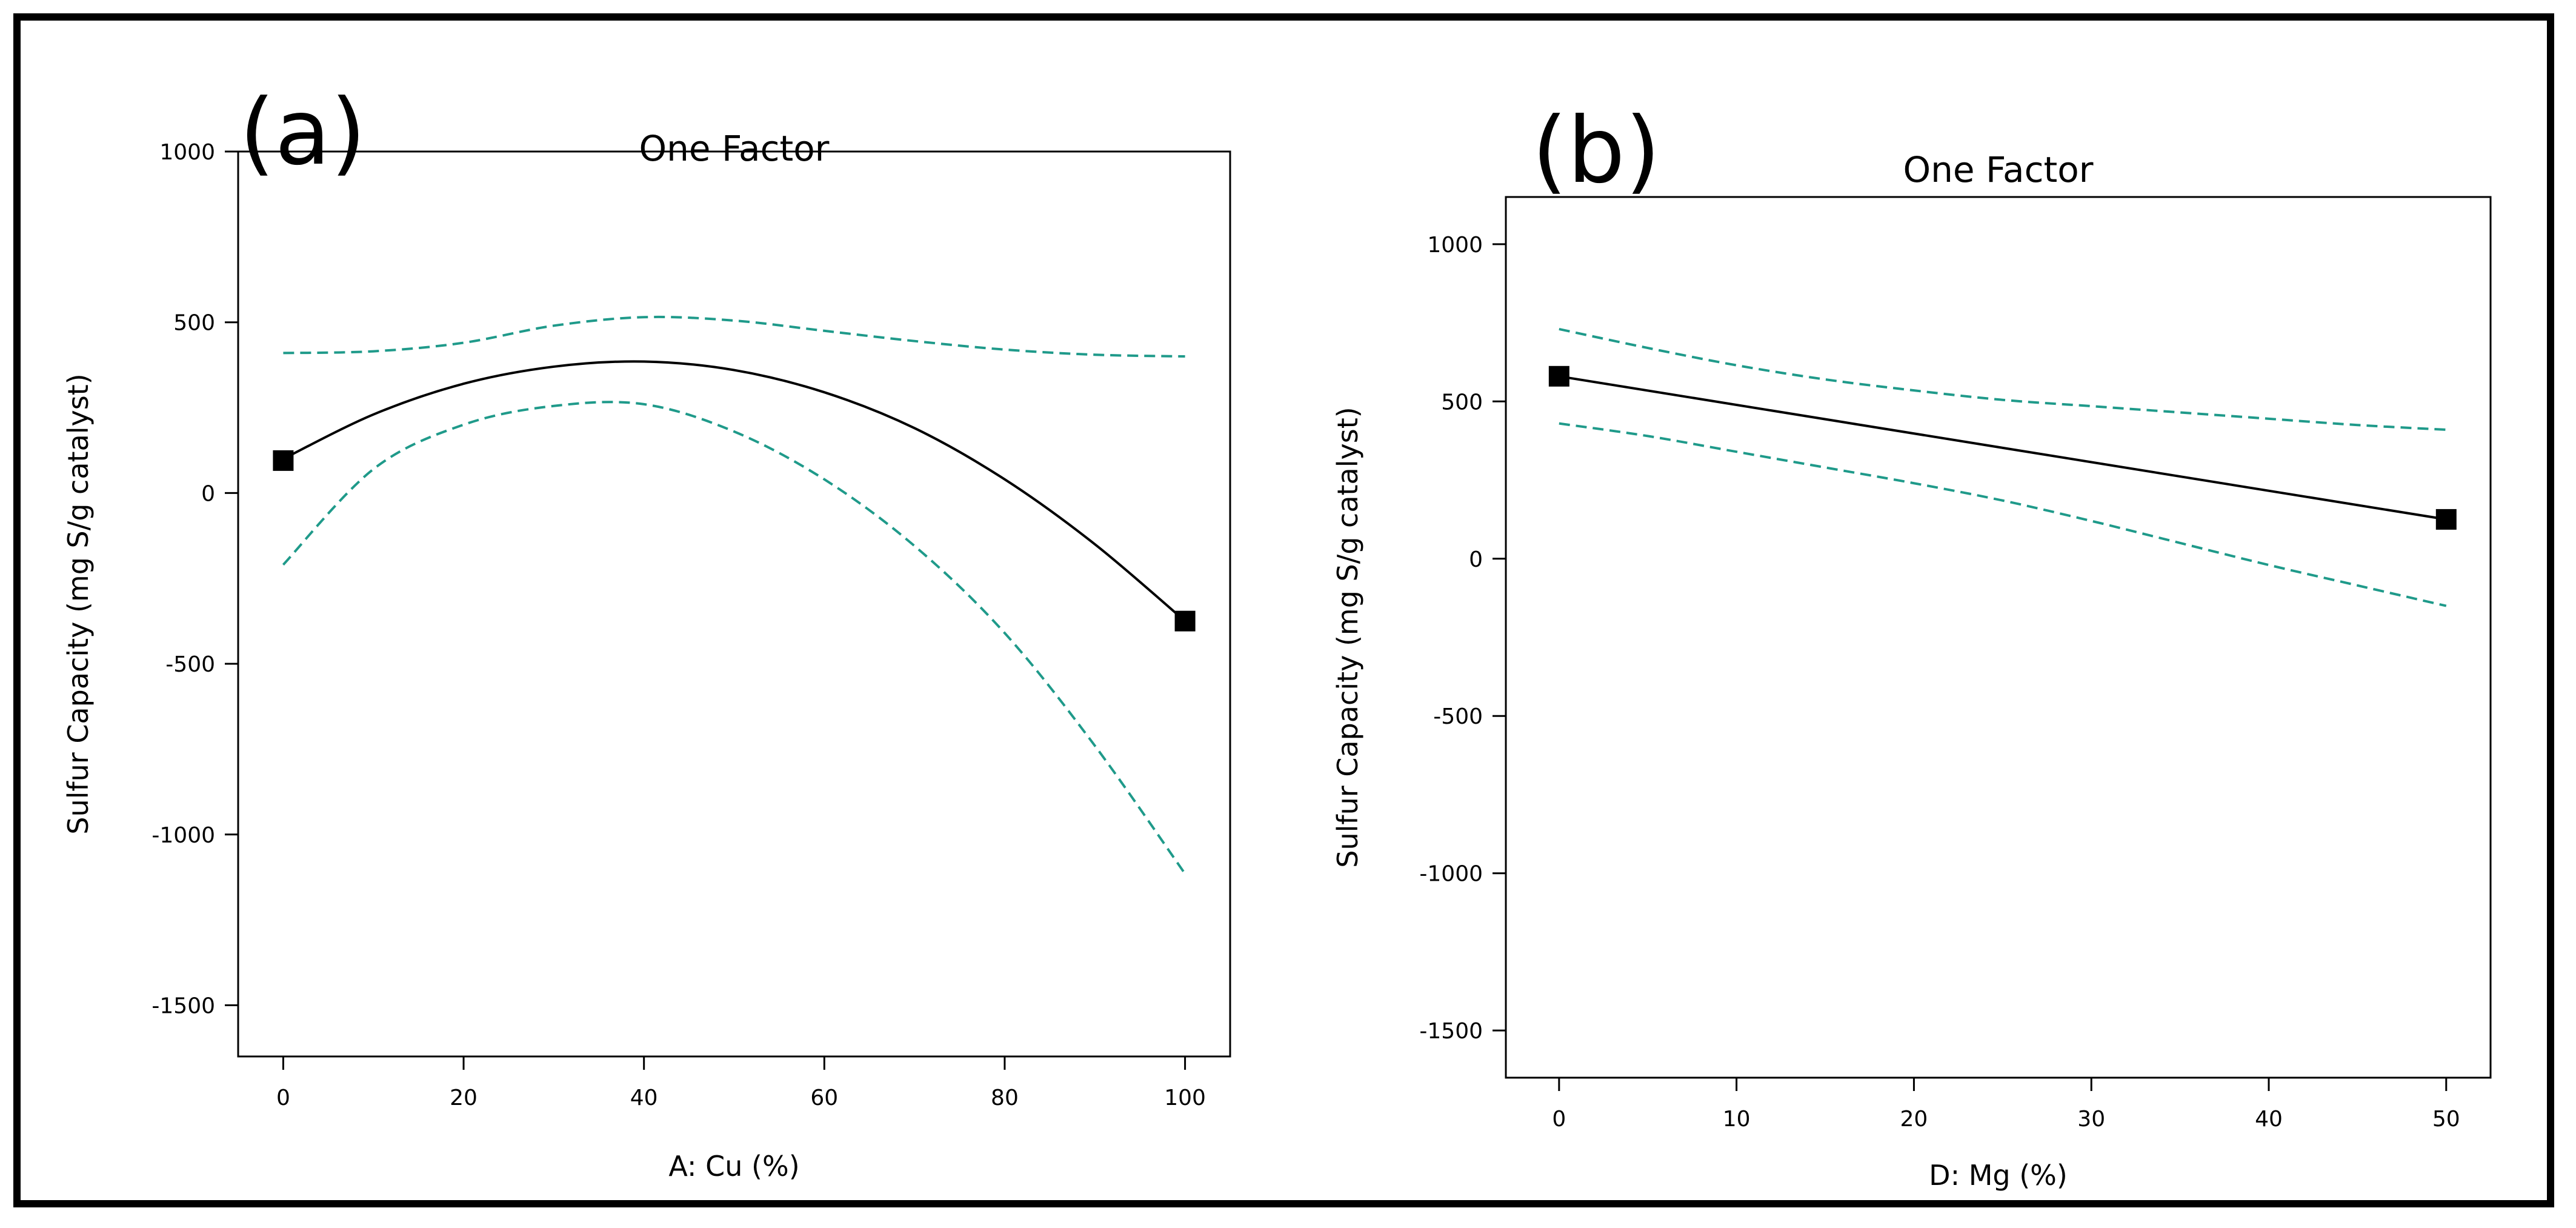 This screenshot has height=1228, width=2576. Describe the element at coordinates (2091, 1119) in the screenshot. I see `x-tick-label: 30` at that location.